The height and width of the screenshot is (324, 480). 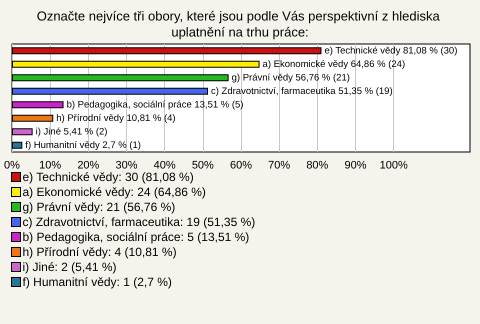 What do you see at coordinates (69, 267) in the screenshot?
I see `legend-label: i) Jiné: 2 (5,41 %)` at bounding box center [69, 267].